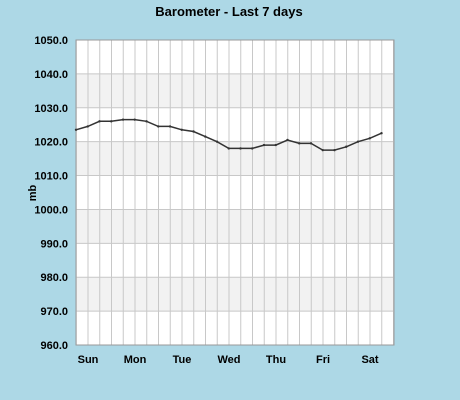 This screenshot has height=400, width=460. Describe the element at coordinates (228, 11) in the screenshot. I see `chart-title: Barometer - Last 7 days` at that location.